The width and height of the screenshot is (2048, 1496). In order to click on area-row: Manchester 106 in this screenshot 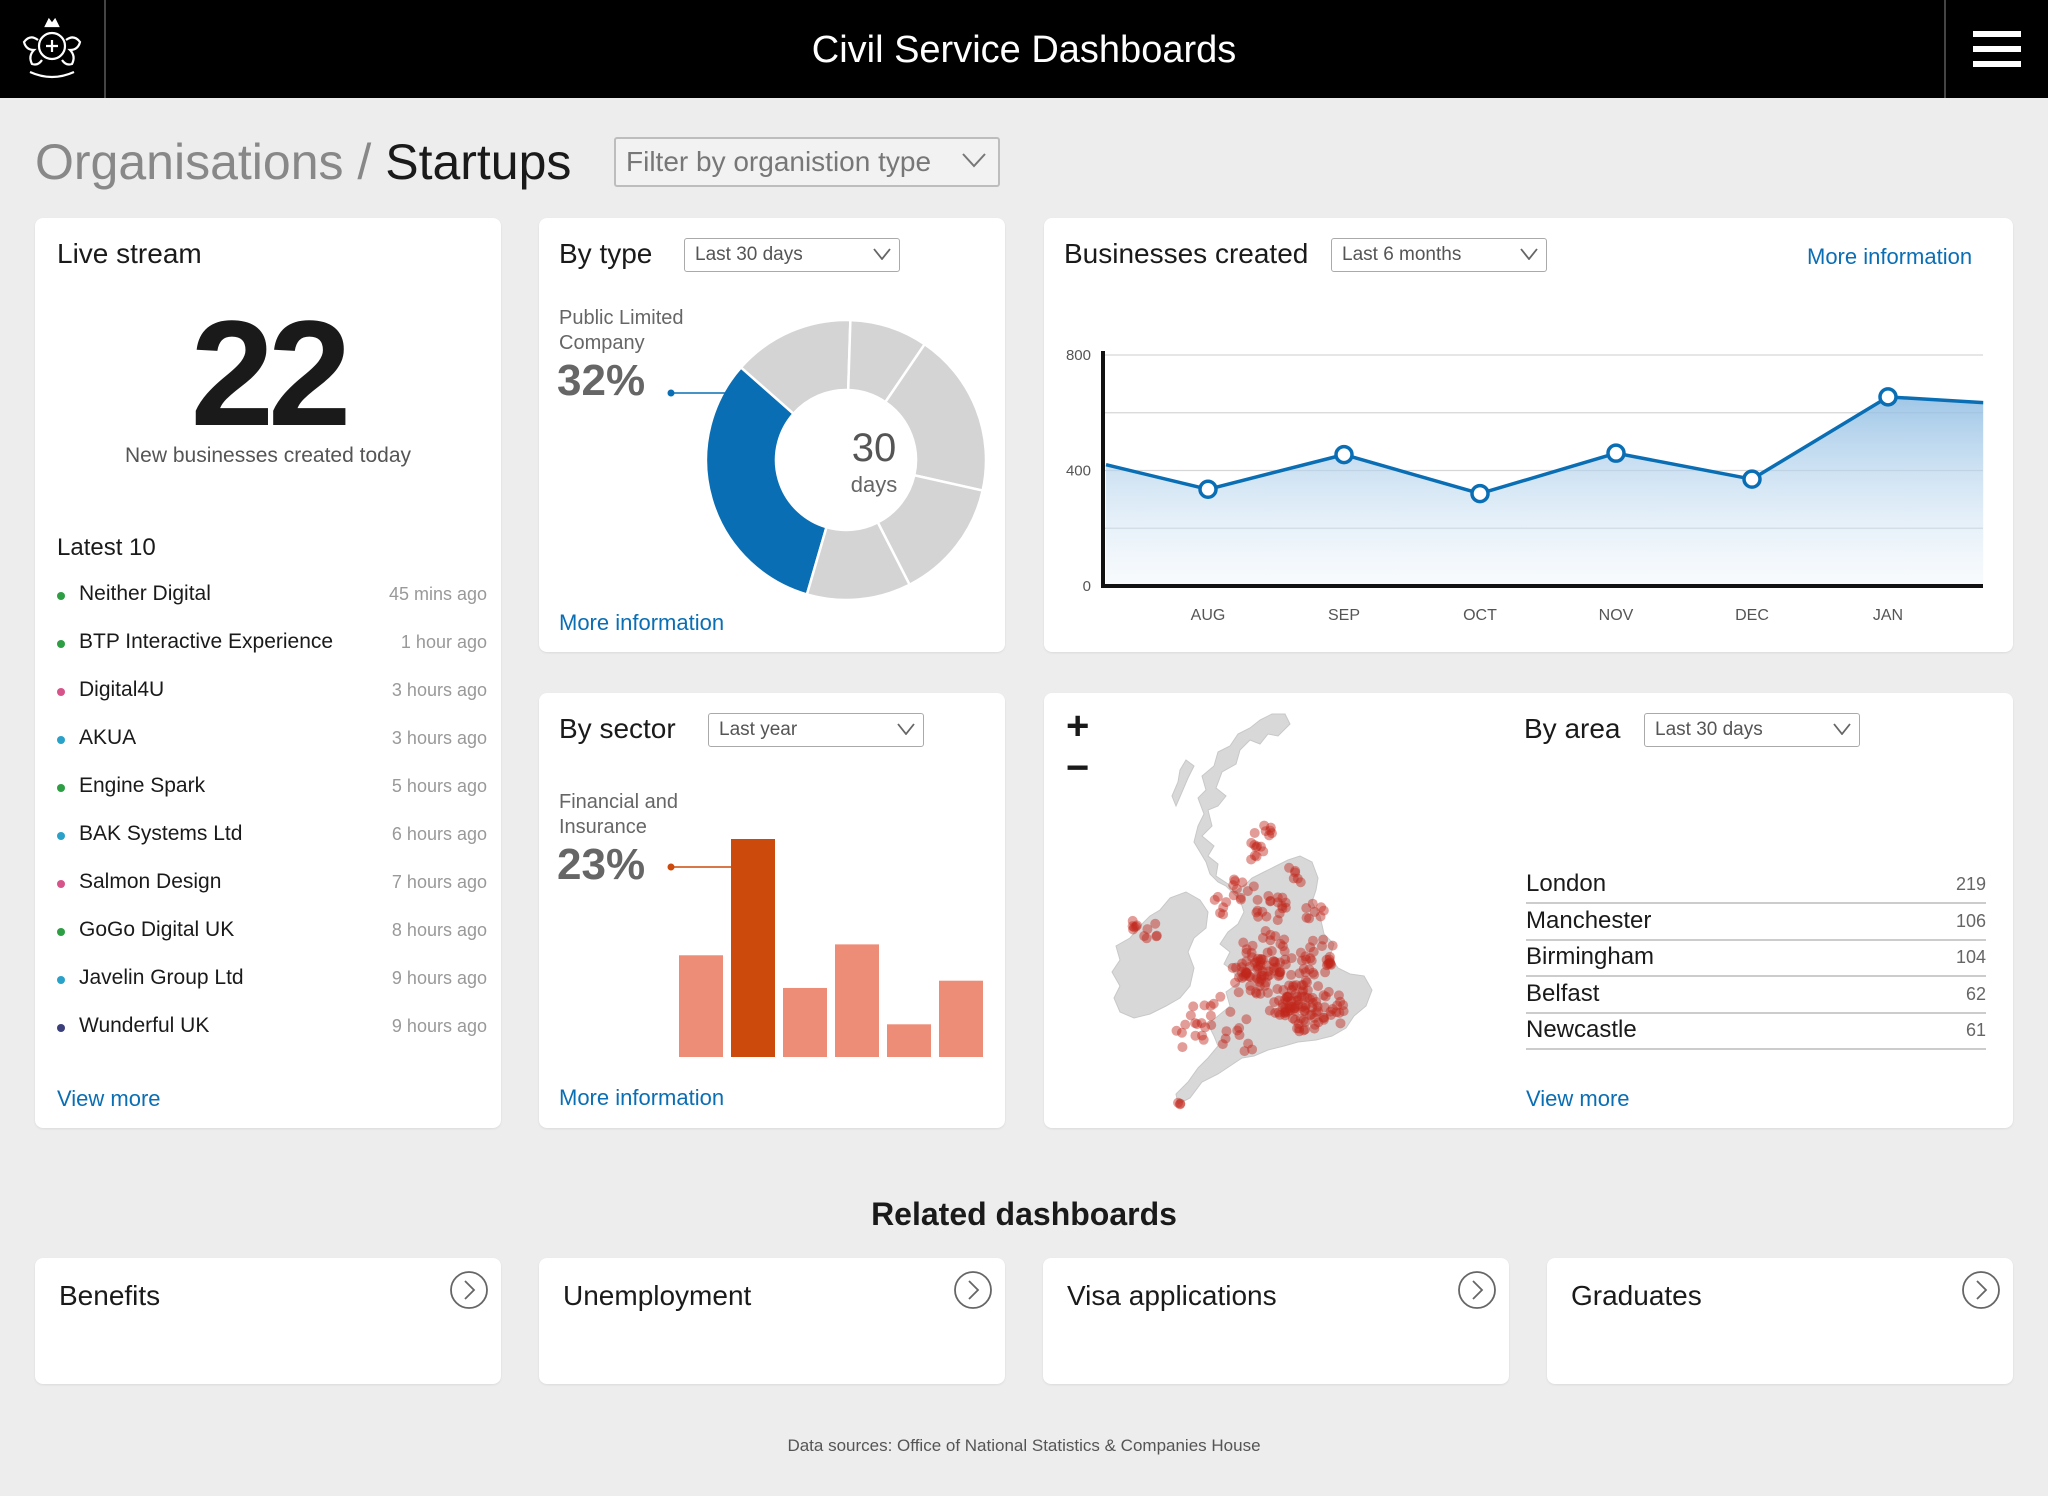, I will do `click(1756, 922)`.